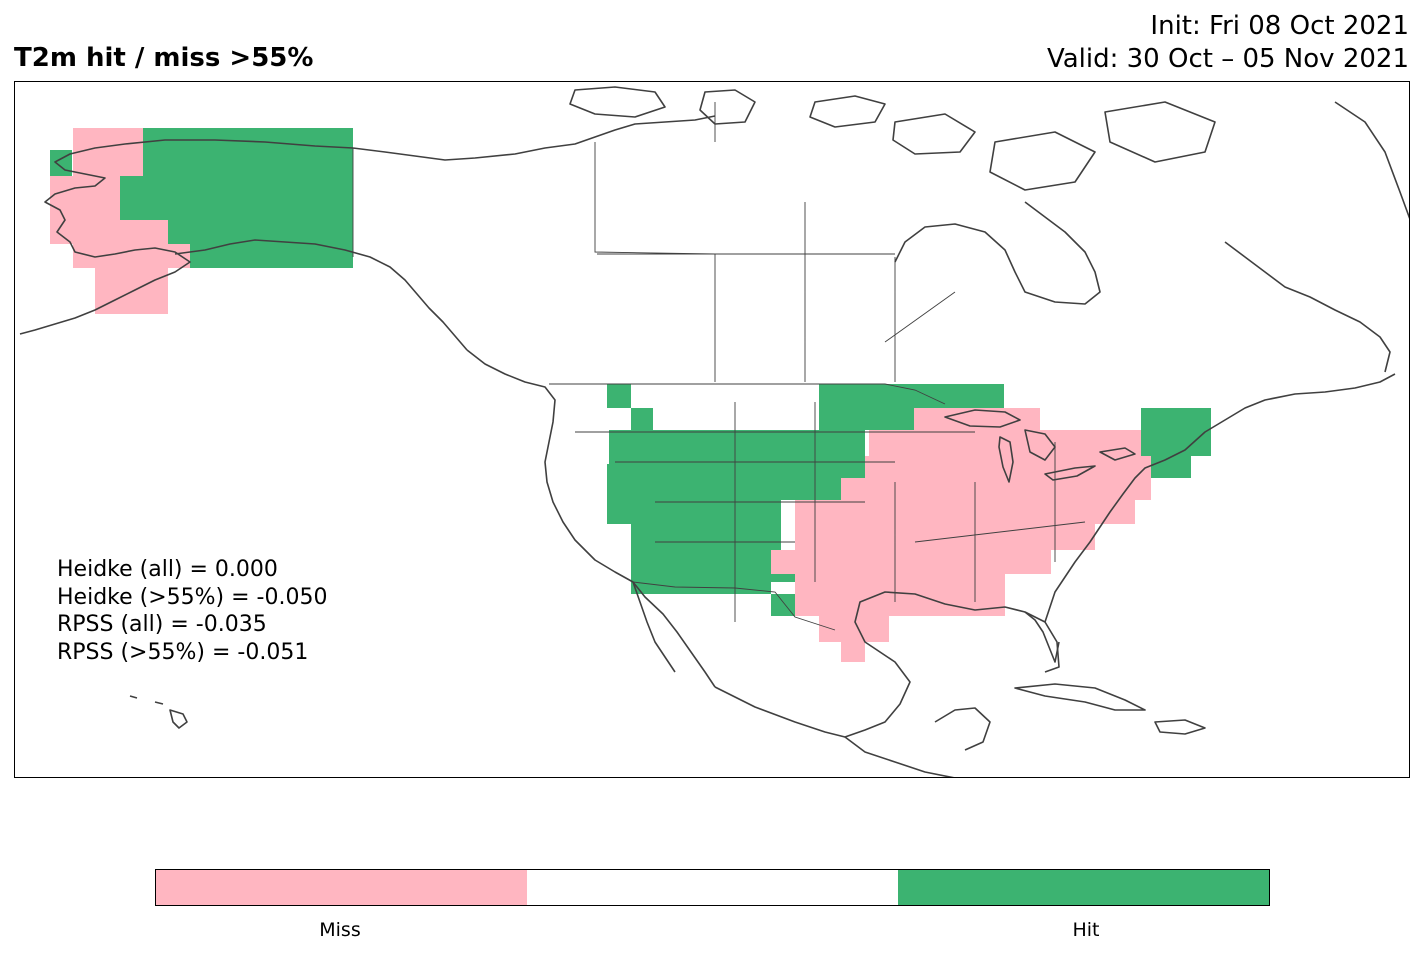 The height and width of the screenshot is (956, 1425). Describe the element at coordinates (1083, 887) in the screenshot. I see `colorbar-hit` at that location.